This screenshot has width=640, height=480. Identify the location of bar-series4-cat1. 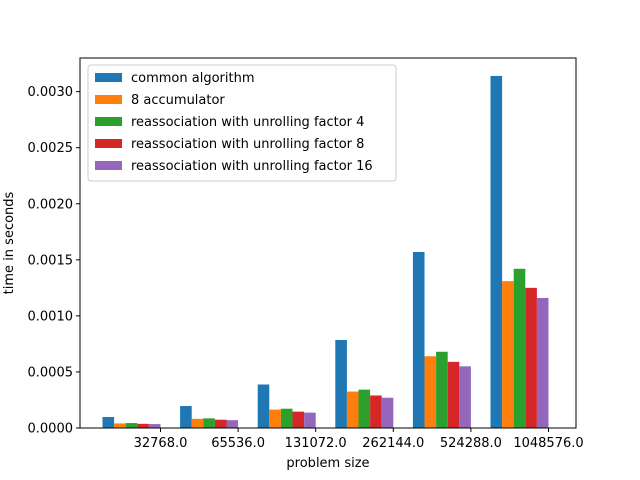
(143, 425).